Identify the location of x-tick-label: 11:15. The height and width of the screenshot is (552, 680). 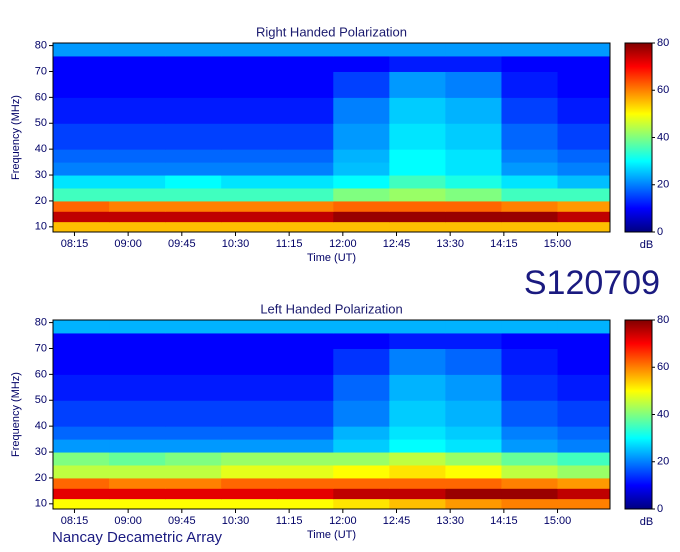
(289, 521).